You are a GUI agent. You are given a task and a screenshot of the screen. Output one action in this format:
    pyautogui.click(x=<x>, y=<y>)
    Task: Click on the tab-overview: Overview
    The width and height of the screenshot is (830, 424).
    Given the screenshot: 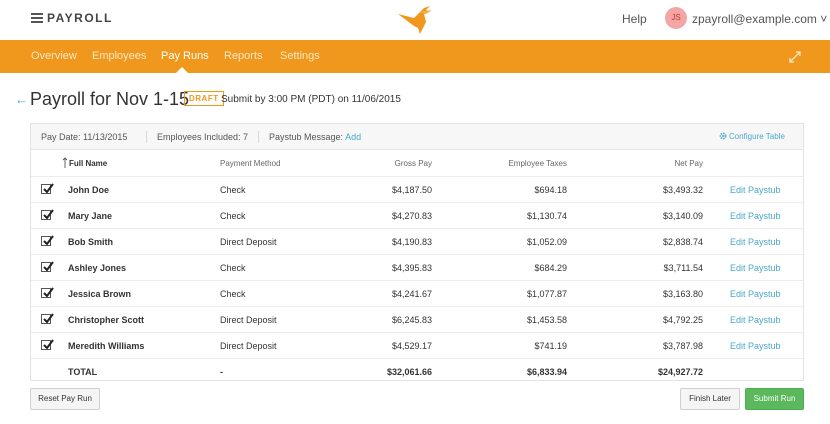 What is the action you would take?
    pyautogui.click(x=54, y=56)
    